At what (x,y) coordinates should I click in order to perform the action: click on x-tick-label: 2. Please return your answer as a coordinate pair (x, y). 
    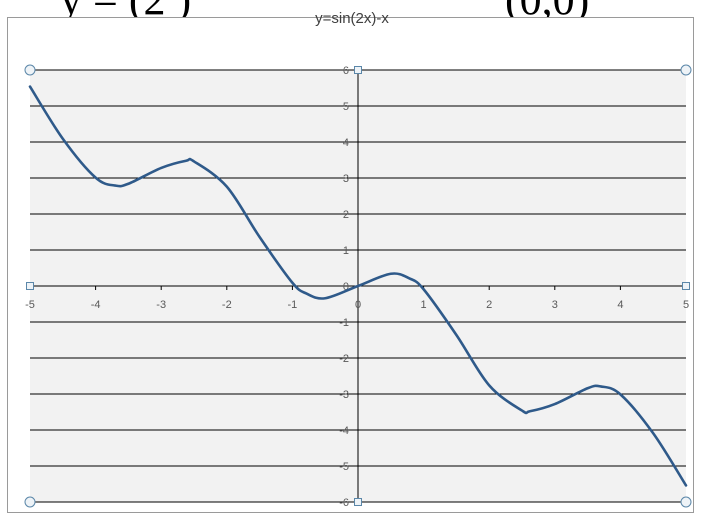
    Looking at the image, I should click on (489, 305).